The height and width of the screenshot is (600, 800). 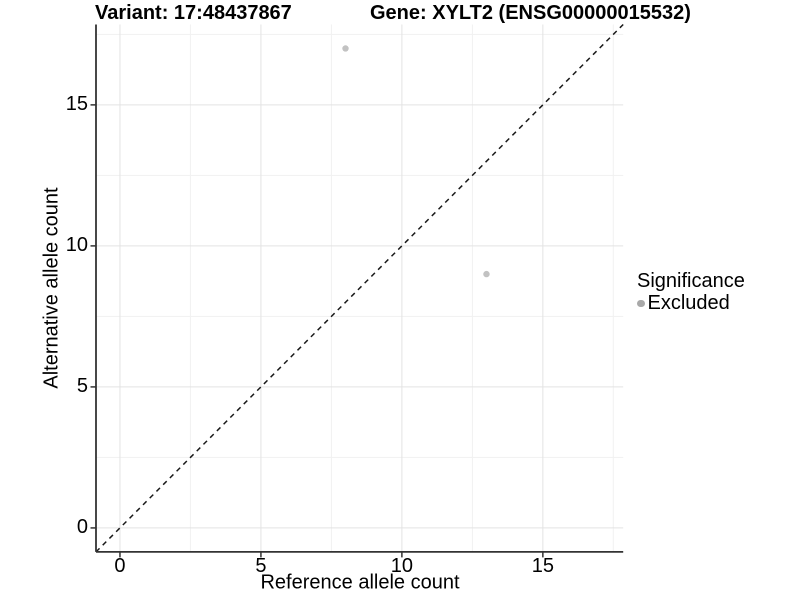 What do you see at coordinates (641, 303) in the screenshot?
I see `legend-key-dot-icon` at bounding box center [641, 303].